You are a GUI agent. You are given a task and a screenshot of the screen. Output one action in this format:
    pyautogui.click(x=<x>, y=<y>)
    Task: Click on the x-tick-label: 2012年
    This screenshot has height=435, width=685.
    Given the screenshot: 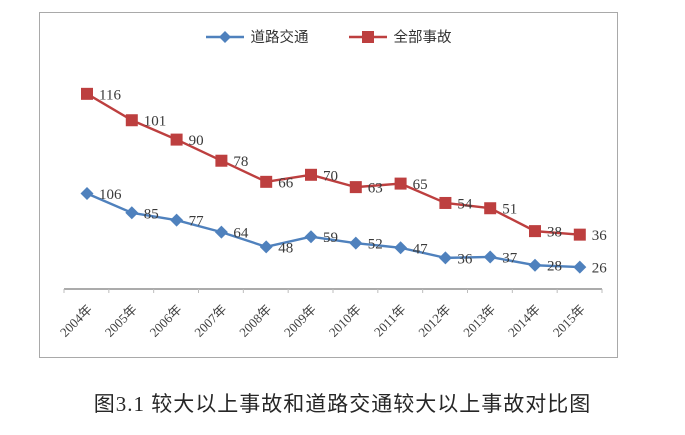 What is the action you would take?
    pyautogui.click(x=434, y=321)
    